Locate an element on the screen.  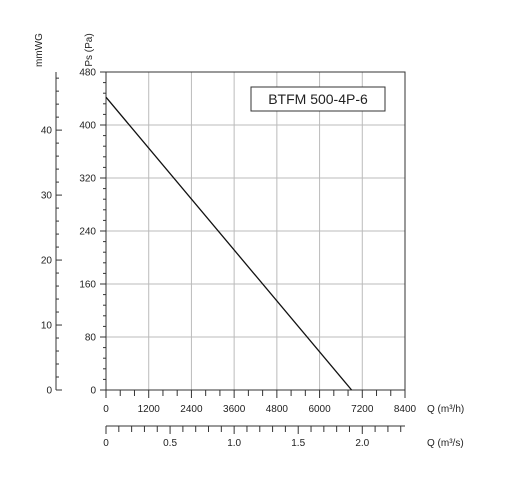
x-axis-tick-label: 1200 is located at coordinates (149, 409).